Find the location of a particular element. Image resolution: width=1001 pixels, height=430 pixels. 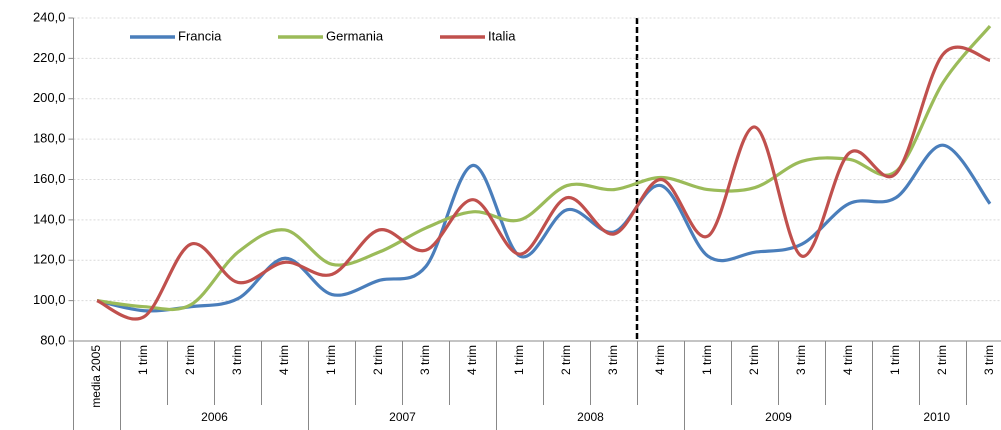

y-tick-label: 120,0 is located at coordinates (49, 259).